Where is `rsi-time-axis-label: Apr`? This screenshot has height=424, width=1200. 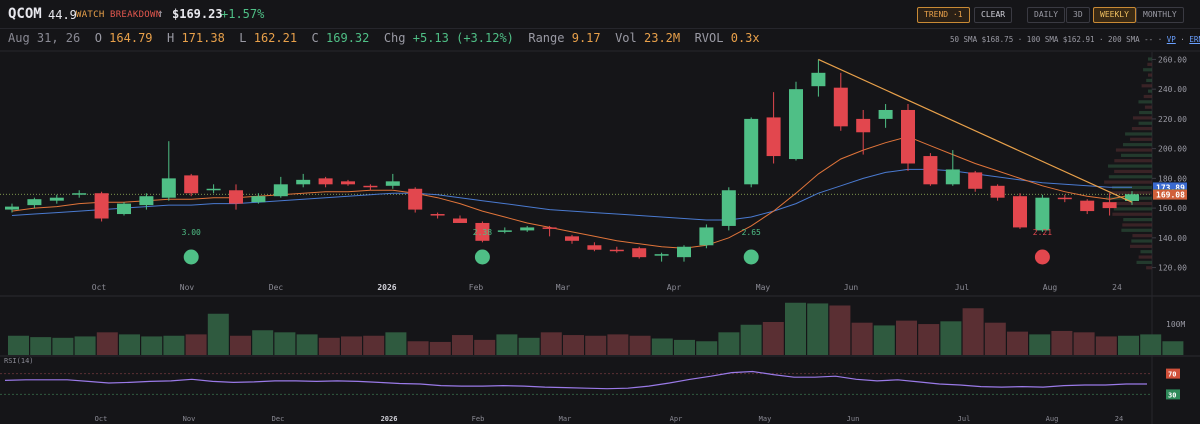
rsi-time-axis-label: Apr is located at coordinates (676, 419).